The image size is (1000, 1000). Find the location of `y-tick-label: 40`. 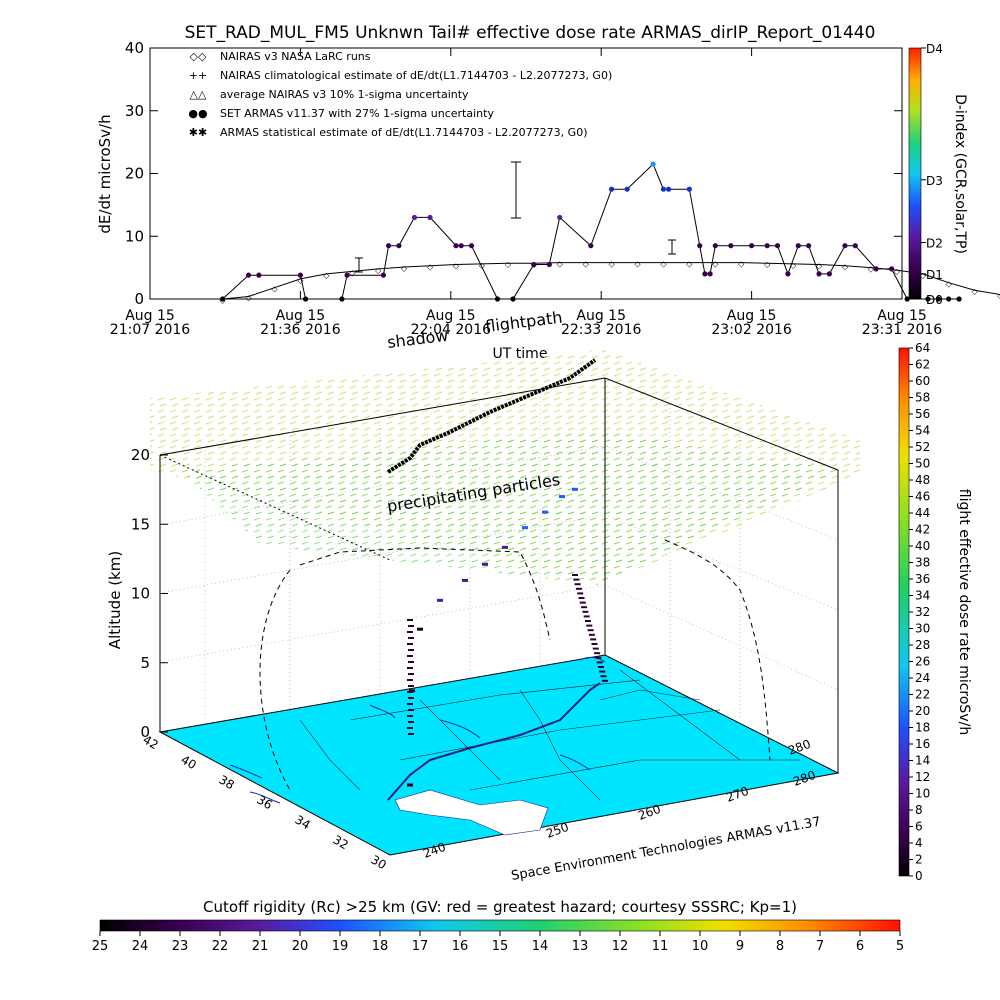

y-tick-label: 40 is located at coordinates (134, 48).